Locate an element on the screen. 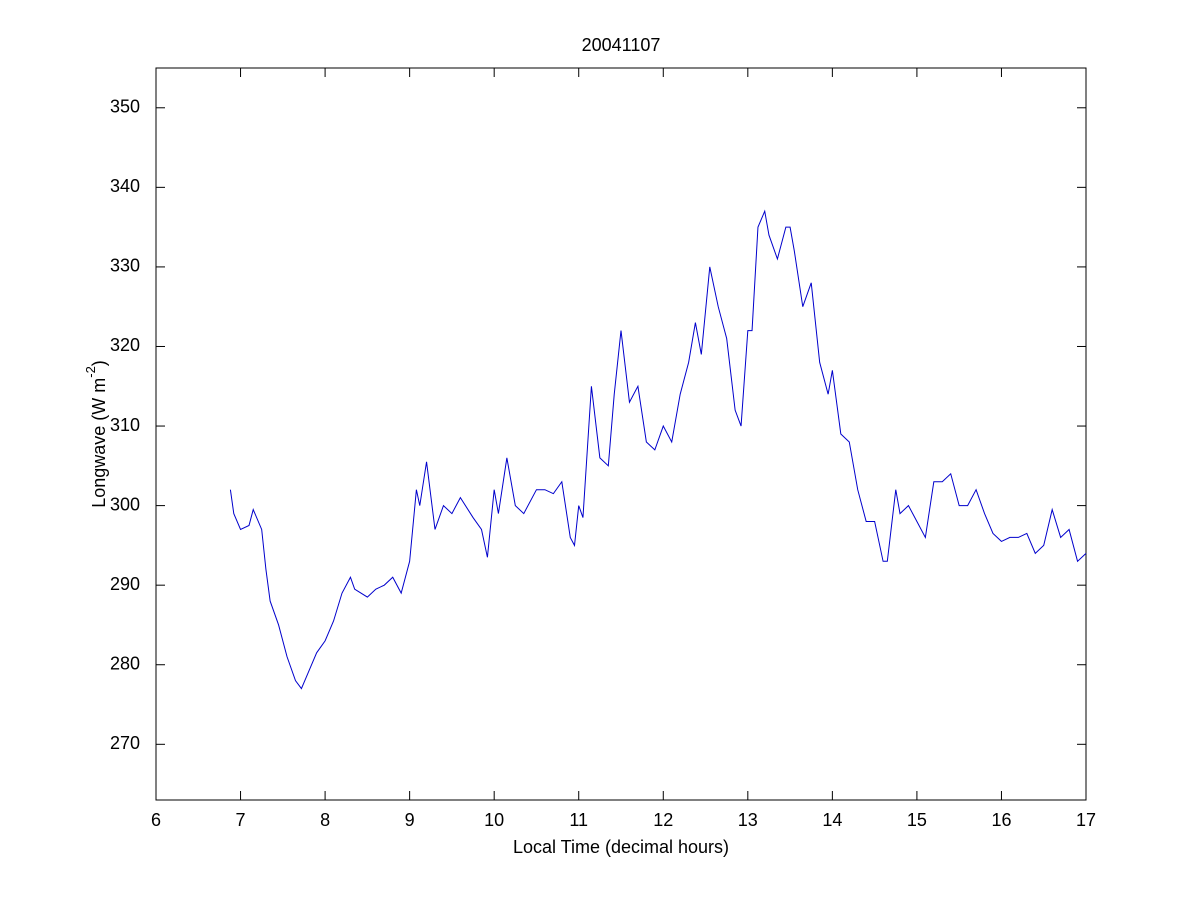 The width and height of the screenshot is (1200, 905). y-tick-label: 310 is located at coordinates (125, 425).